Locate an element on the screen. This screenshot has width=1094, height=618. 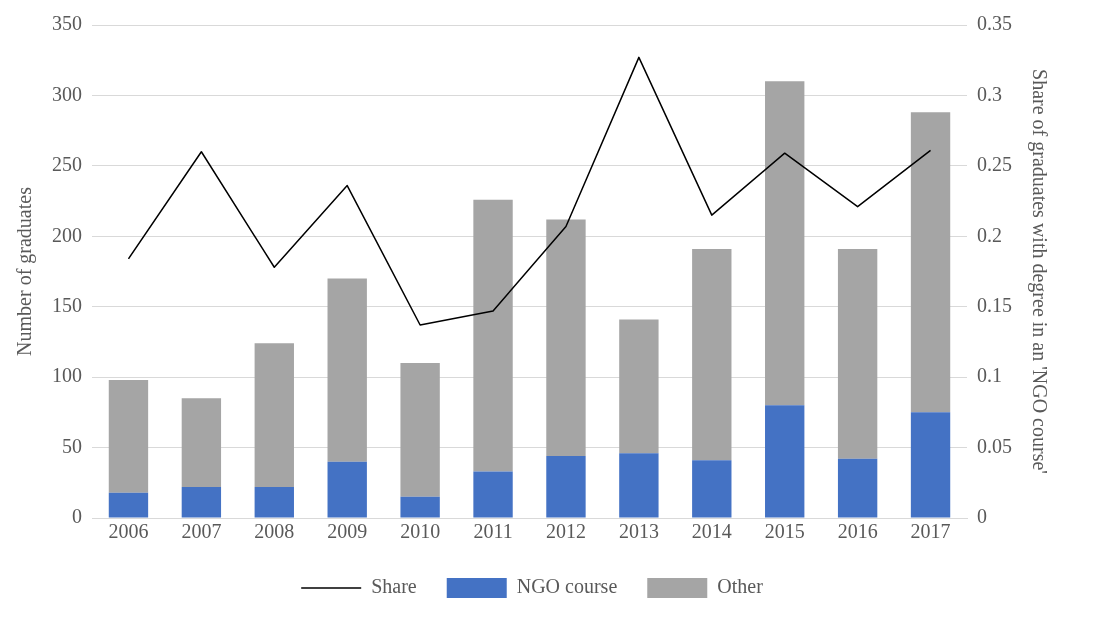
y-tick-label: 300 is located at coordinates (67, 93).